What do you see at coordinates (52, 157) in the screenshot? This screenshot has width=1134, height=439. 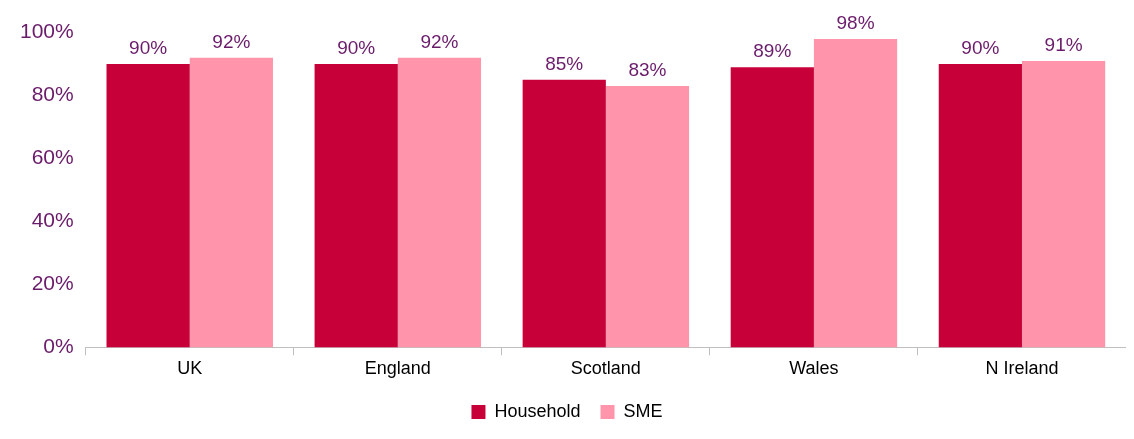 I see `y-tick-label: 60%` at bounding box center [52, 157].